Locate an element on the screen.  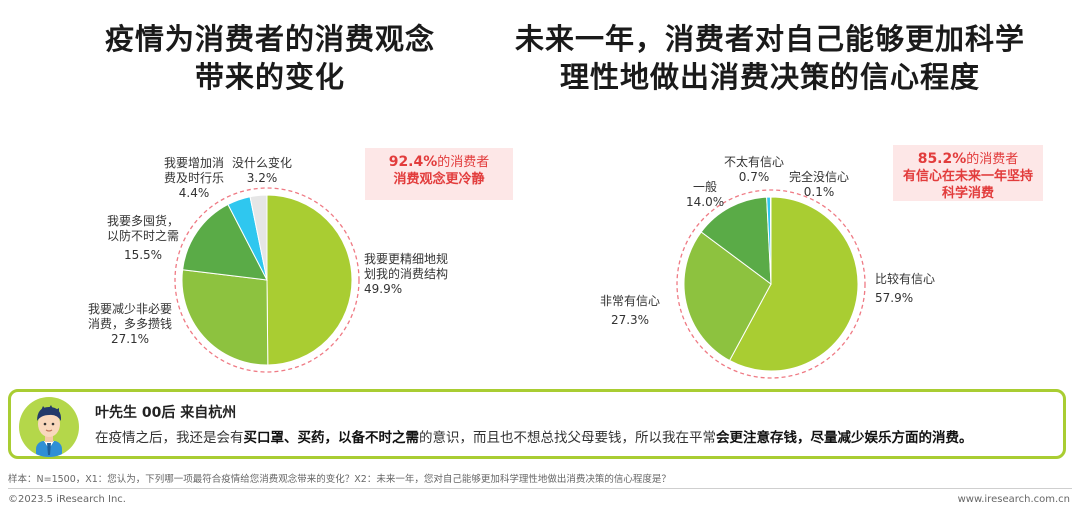
quote-highlight: 买口罩、买药，以备不时之需 is located at coordinates (331, 438).